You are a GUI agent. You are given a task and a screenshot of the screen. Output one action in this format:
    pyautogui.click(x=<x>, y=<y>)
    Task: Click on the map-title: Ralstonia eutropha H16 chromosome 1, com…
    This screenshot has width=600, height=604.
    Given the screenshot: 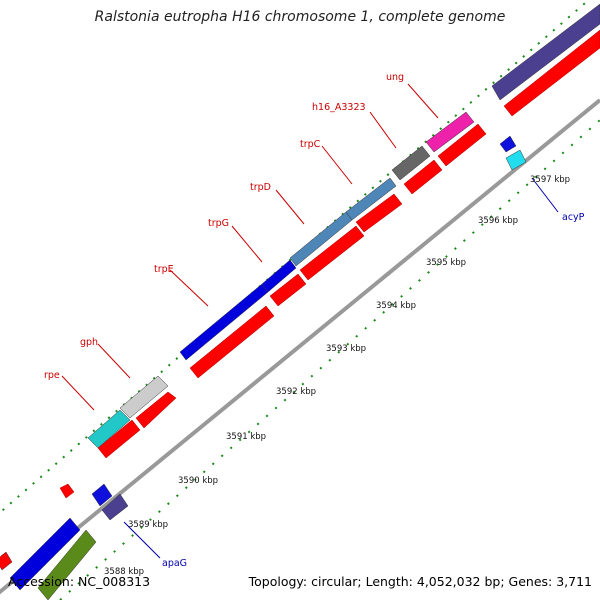 What is the action you would take?
    pyautogui.click(x=300, y=17)
    